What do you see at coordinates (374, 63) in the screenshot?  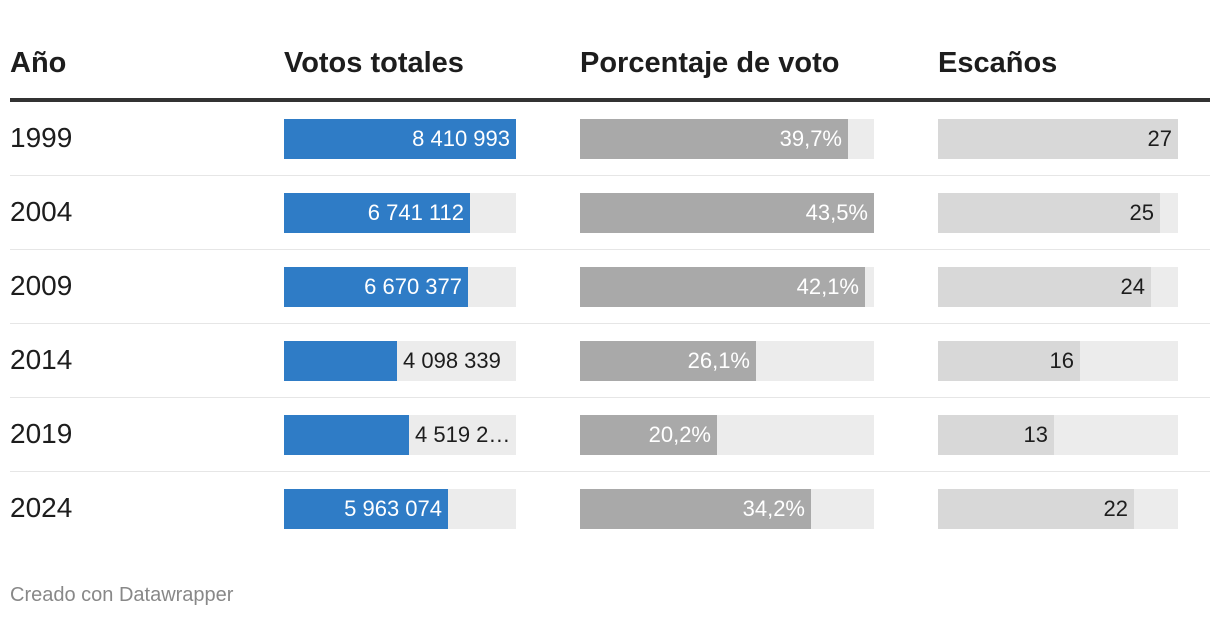 I see `header-votes: Votos totales` at bounding box center [374, 63].